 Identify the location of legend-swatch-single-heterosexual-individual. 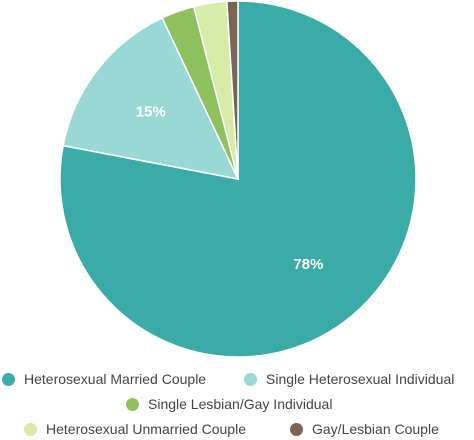
(250, 379).